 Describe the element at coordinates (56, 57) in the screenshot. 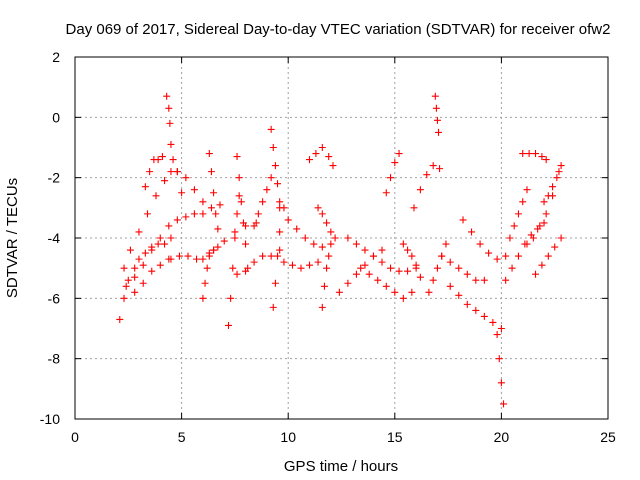

I see `y-tick-label: 2` at that location.